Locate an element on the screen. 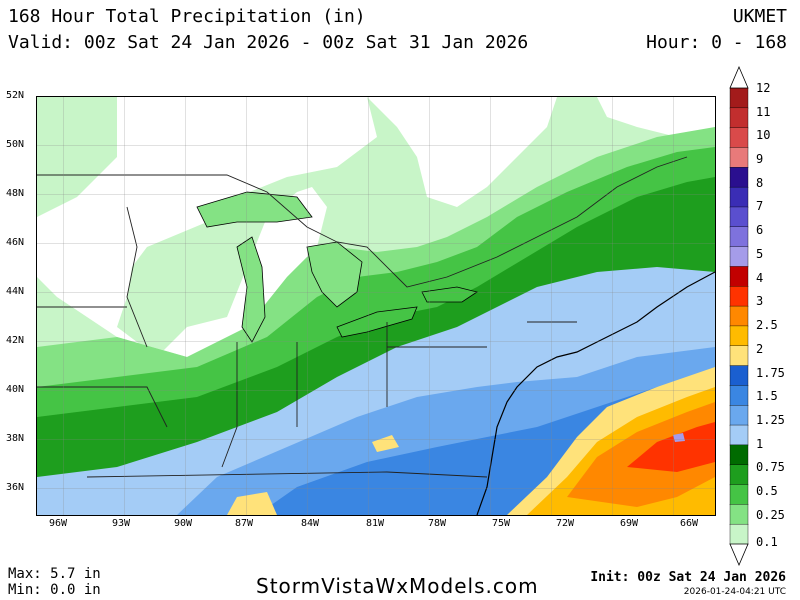 The height and width of the screenshot is (600, 800). precip-pocket-va is located at coordinates (385, 443).